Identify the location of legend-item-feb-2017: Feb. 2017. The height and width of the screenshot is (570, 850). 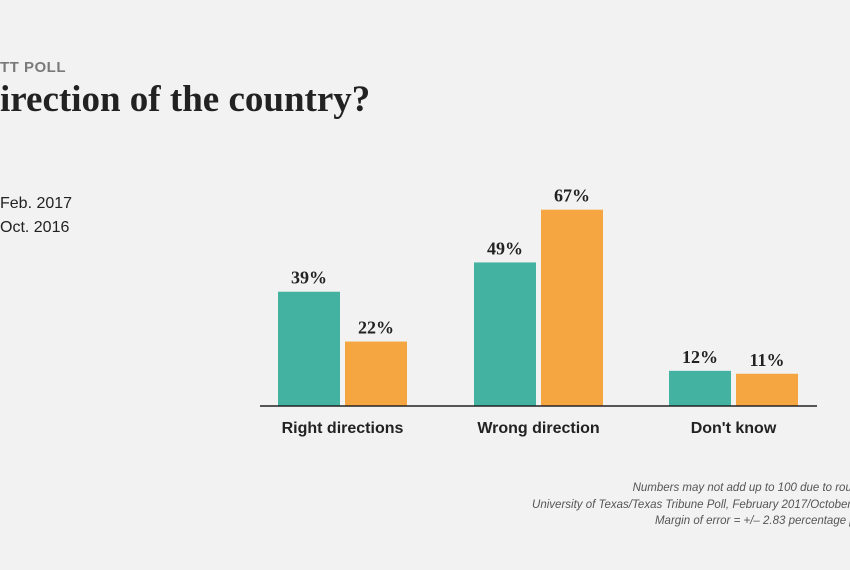
(36, 204).